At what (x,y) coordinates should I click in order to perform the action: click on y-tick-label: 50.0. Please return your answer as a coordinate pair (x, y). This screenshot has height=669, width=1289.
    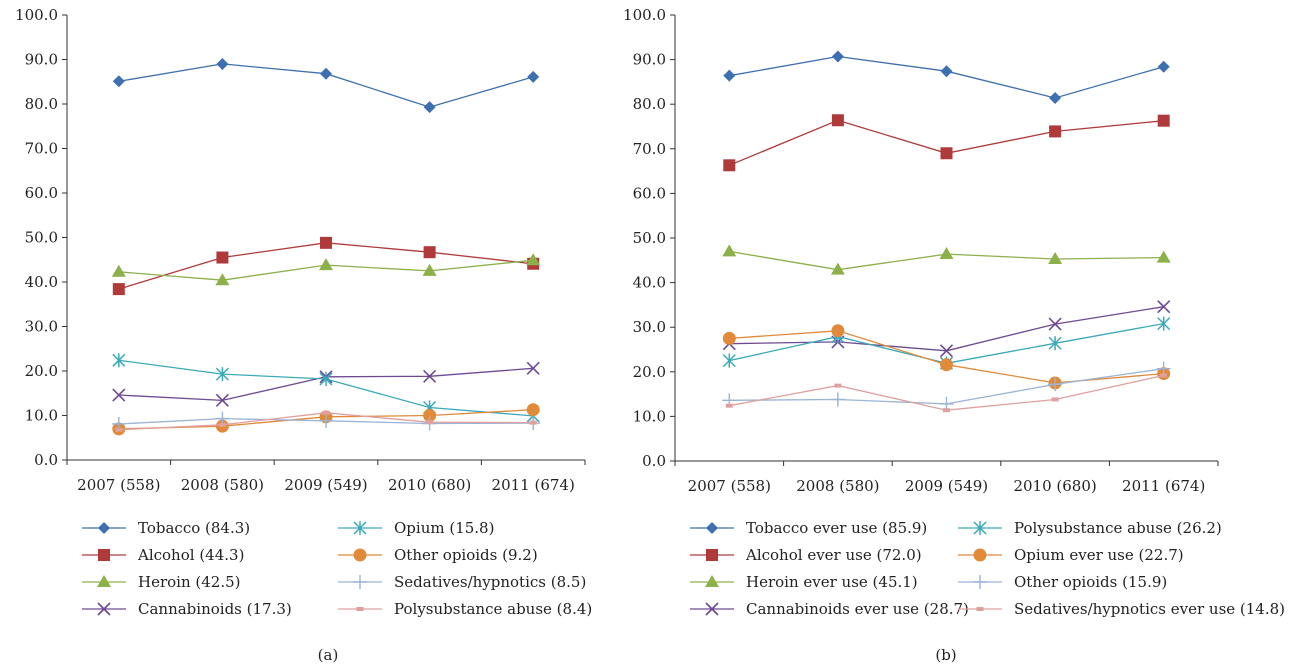
    Looking at the image, I should click on (649, 238).